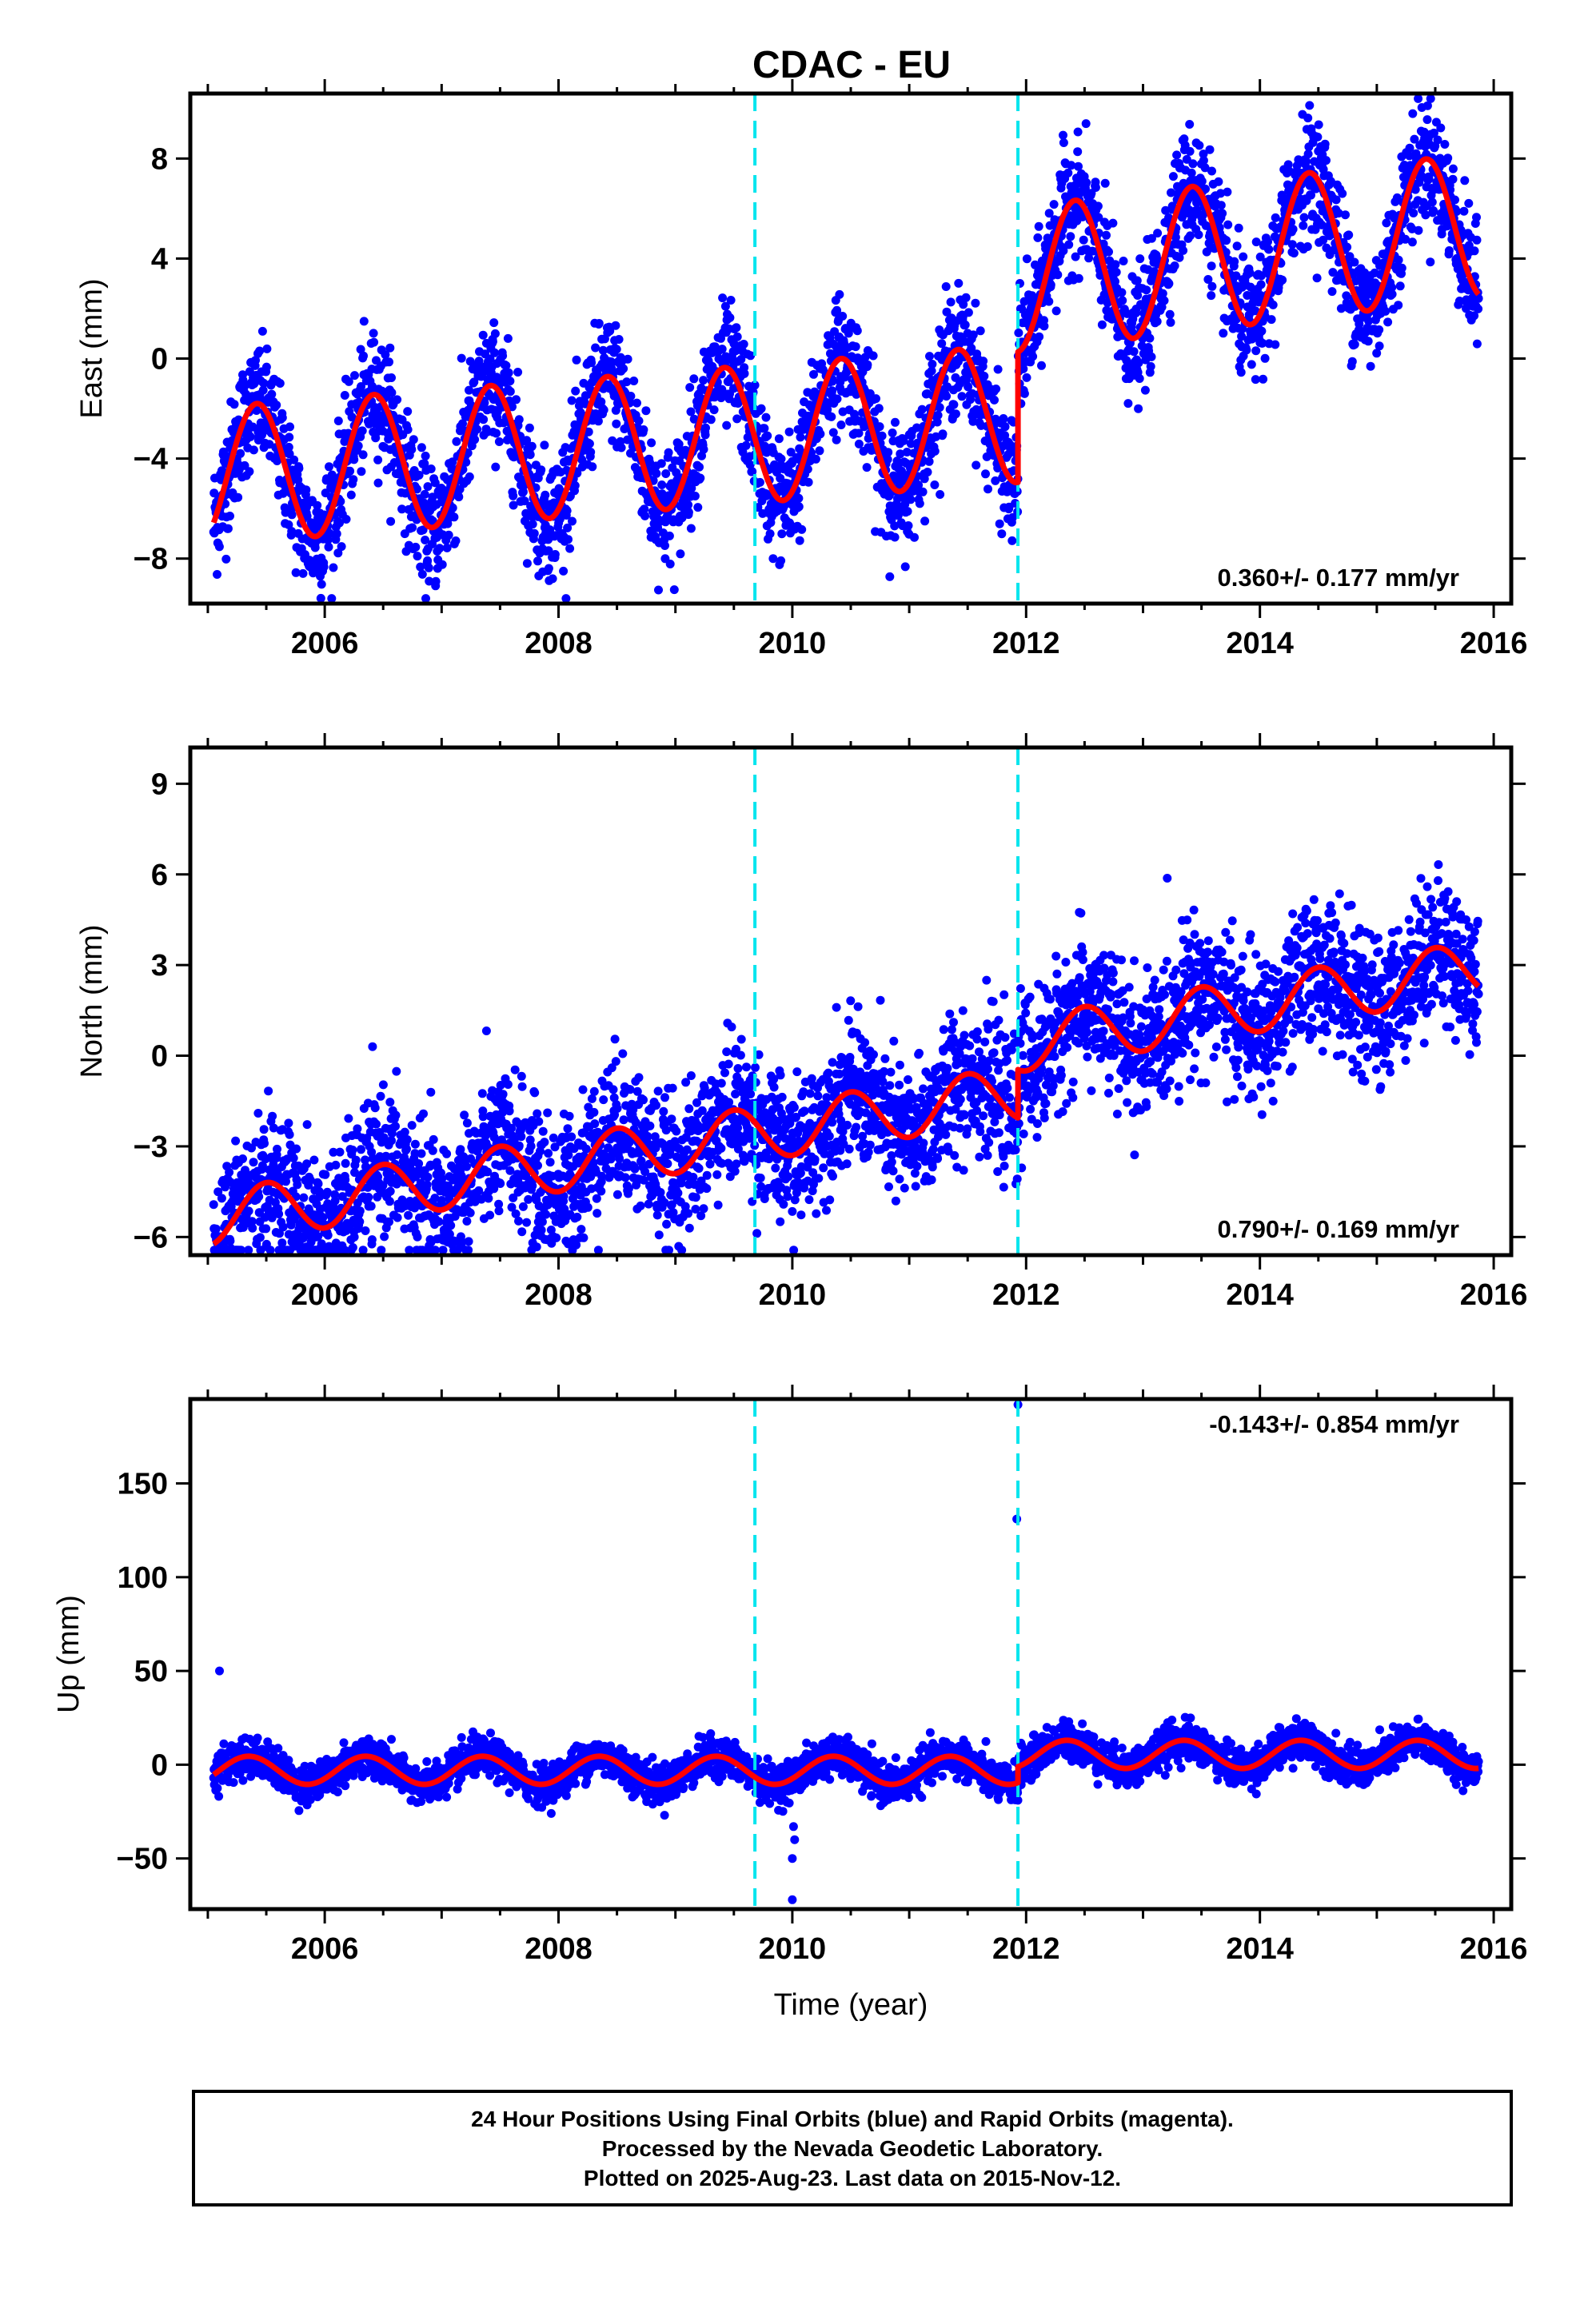 This screenshot has width=1592, height=2324. I want to click on east-y-tick-label: 4, so click(159, 259).